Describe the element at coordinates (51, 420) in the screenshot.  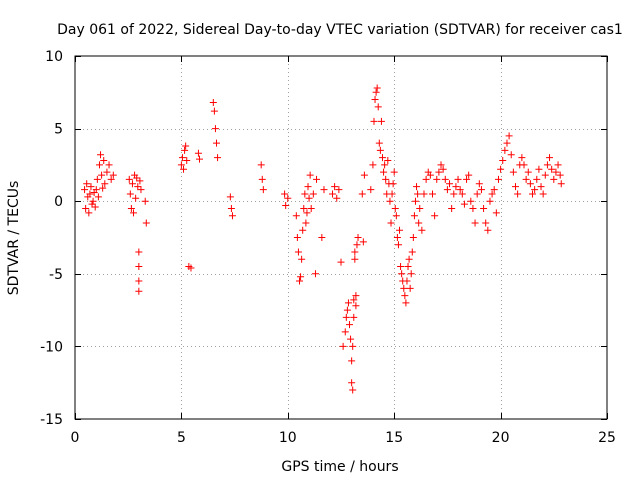
I see `y-tick-label: -15` at that location.